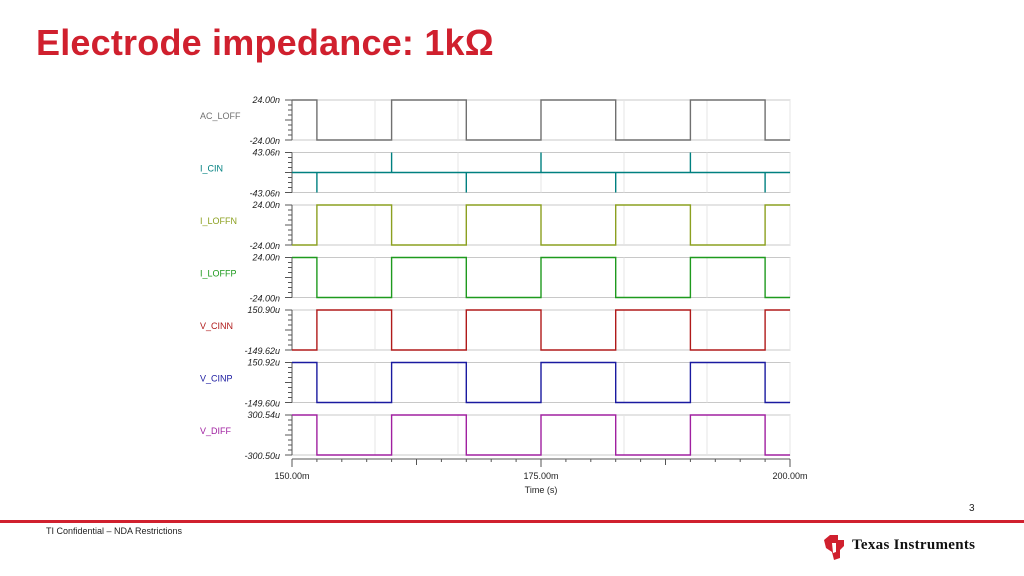 The width and height of the screenshot is (1024, 576). Describe the element at coordinates (114, 531) in the screenshot. I see `footer-confidential: TI Confidential – NDA Restrictions` at that location.